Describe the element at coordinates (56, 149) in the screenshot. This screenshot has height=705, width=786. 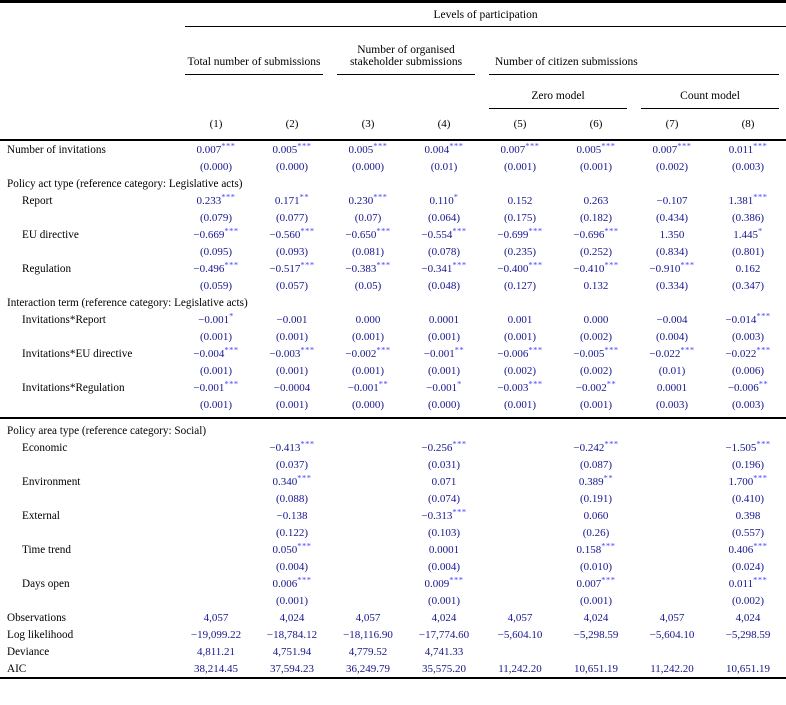
I see `row-label: Number of invitations` at that location.